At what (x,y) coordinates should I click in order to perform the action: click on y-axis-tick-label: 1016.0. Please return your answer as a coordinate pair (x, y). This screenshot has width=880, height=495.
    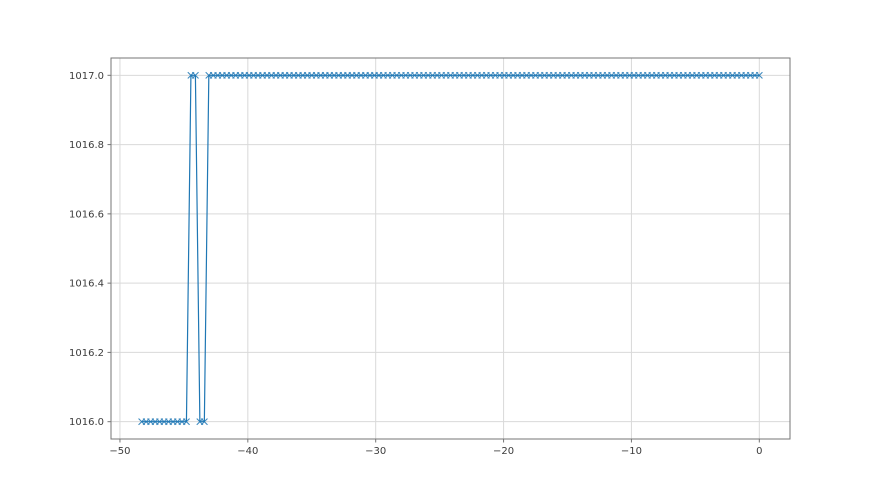
    Looking at the image, I should click on (86, 422).